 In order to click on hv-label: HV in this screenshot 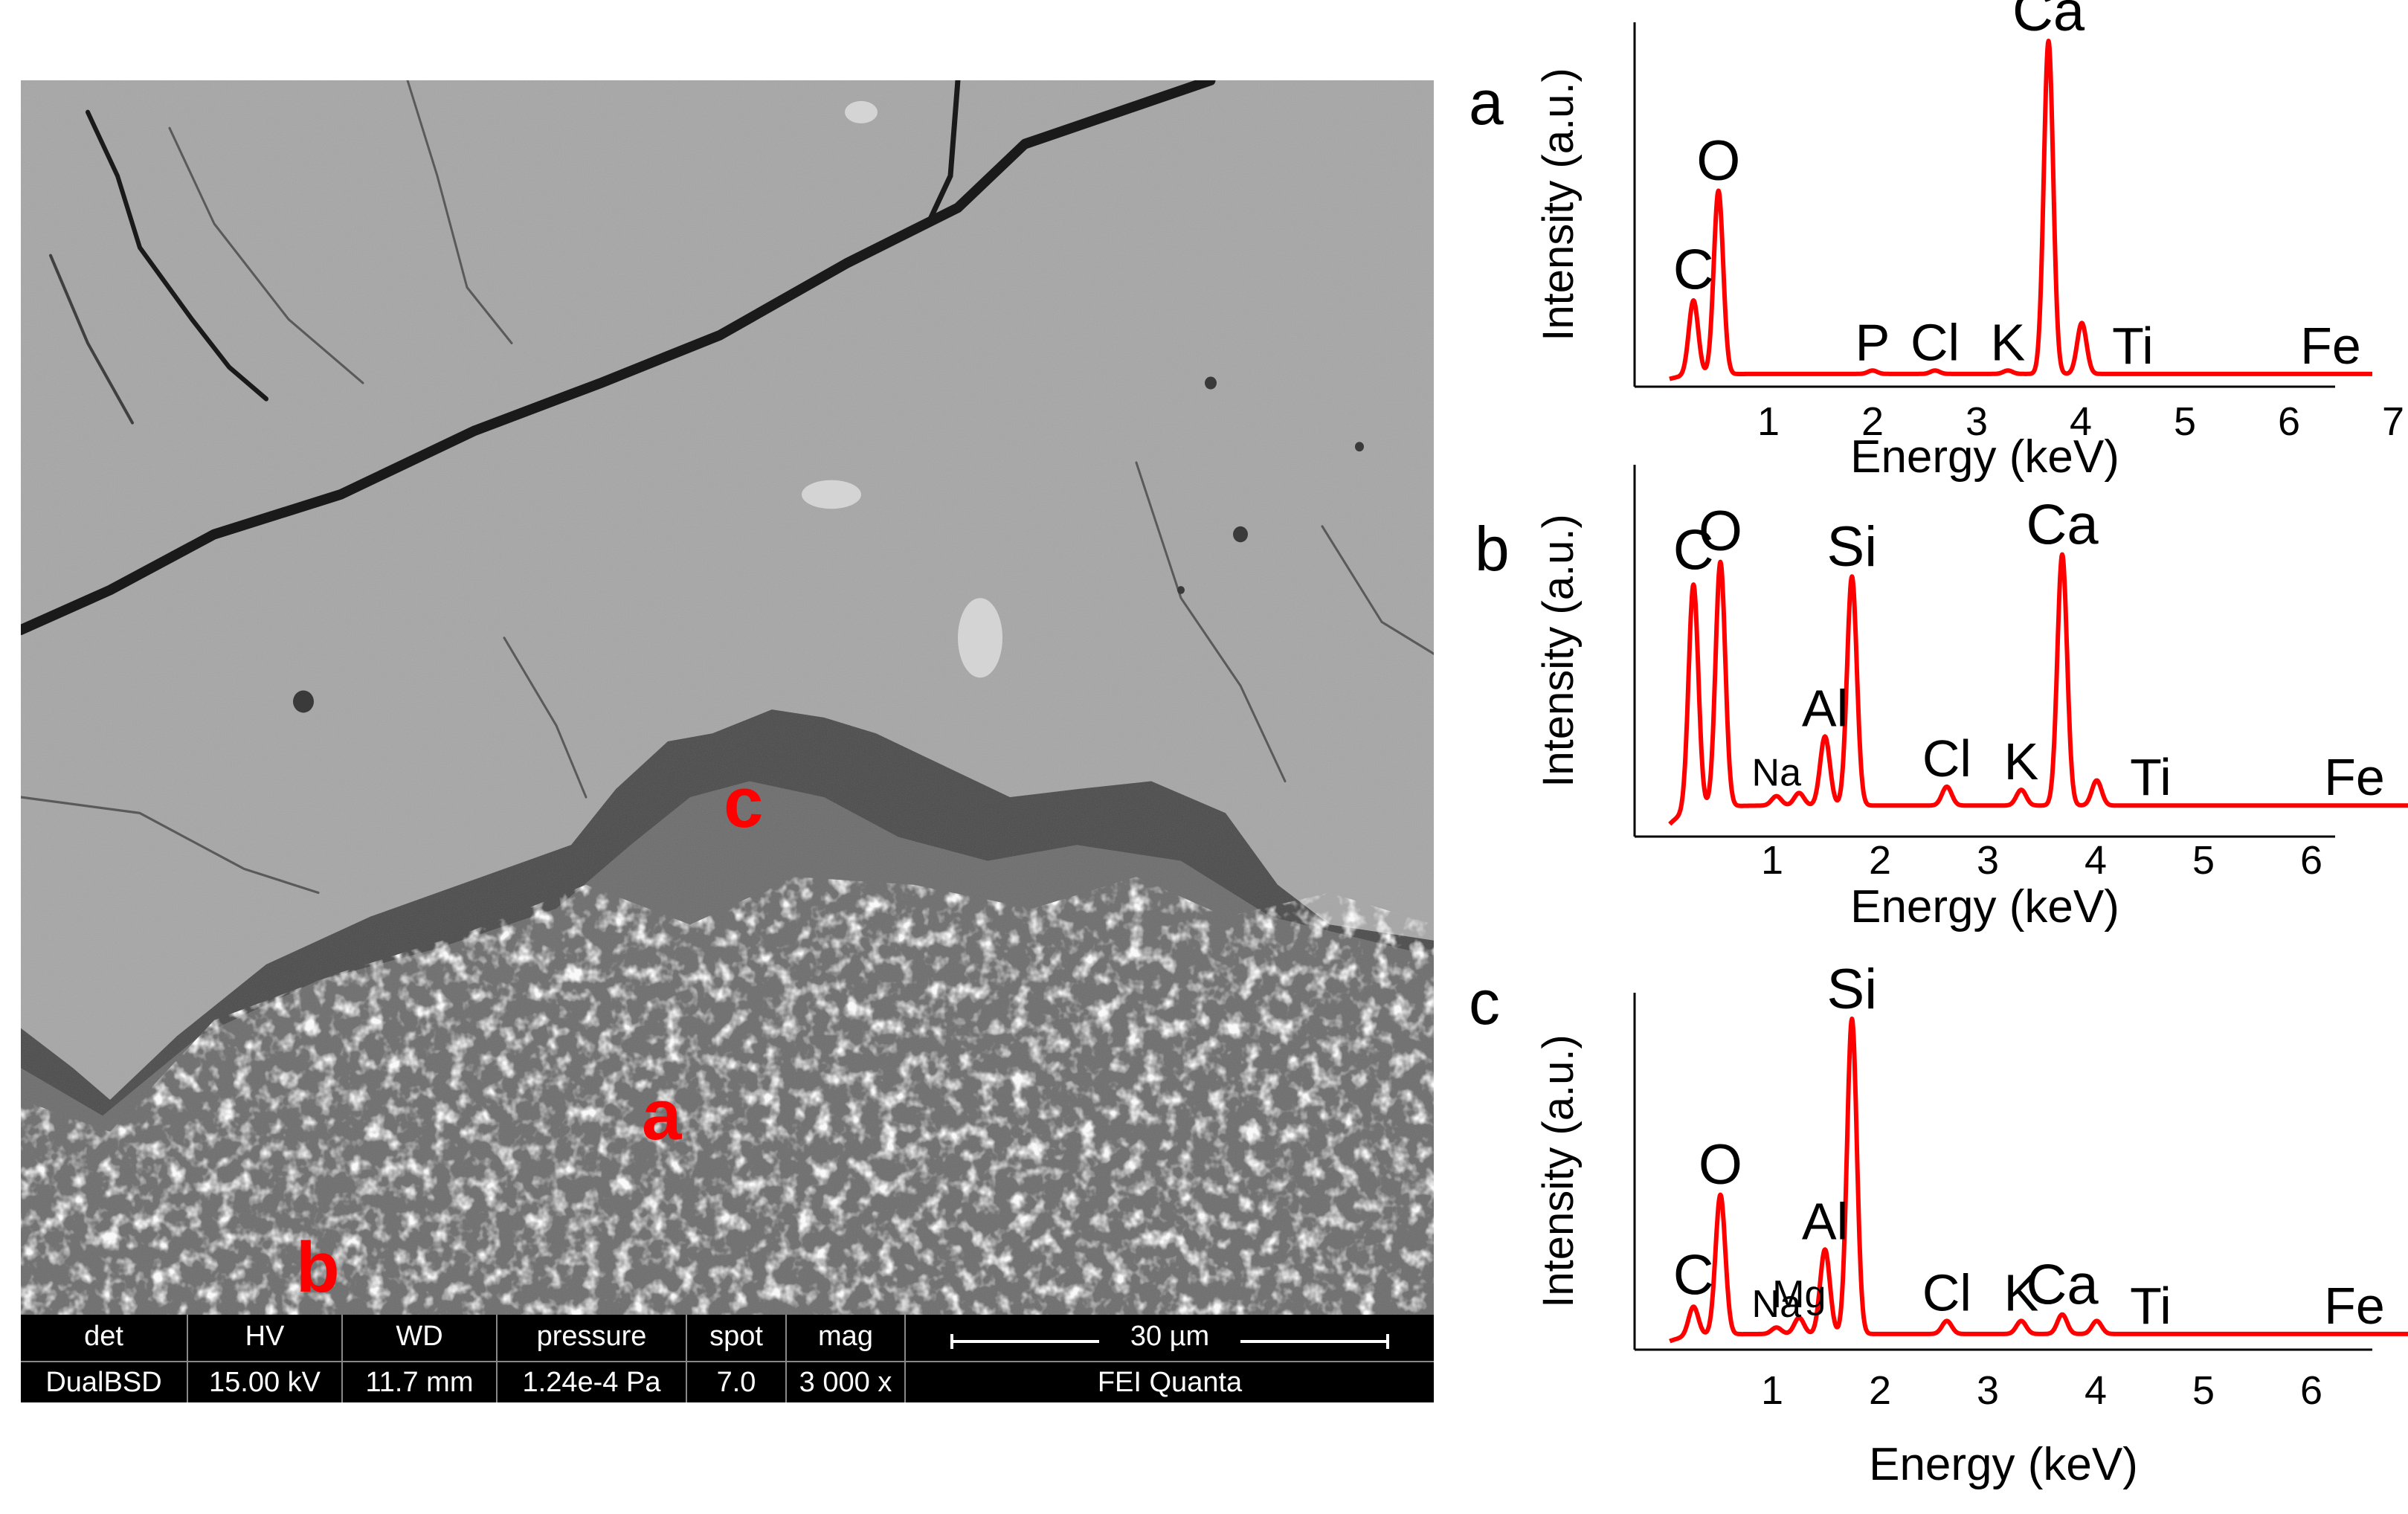, I will do `click(265, 1336)`.